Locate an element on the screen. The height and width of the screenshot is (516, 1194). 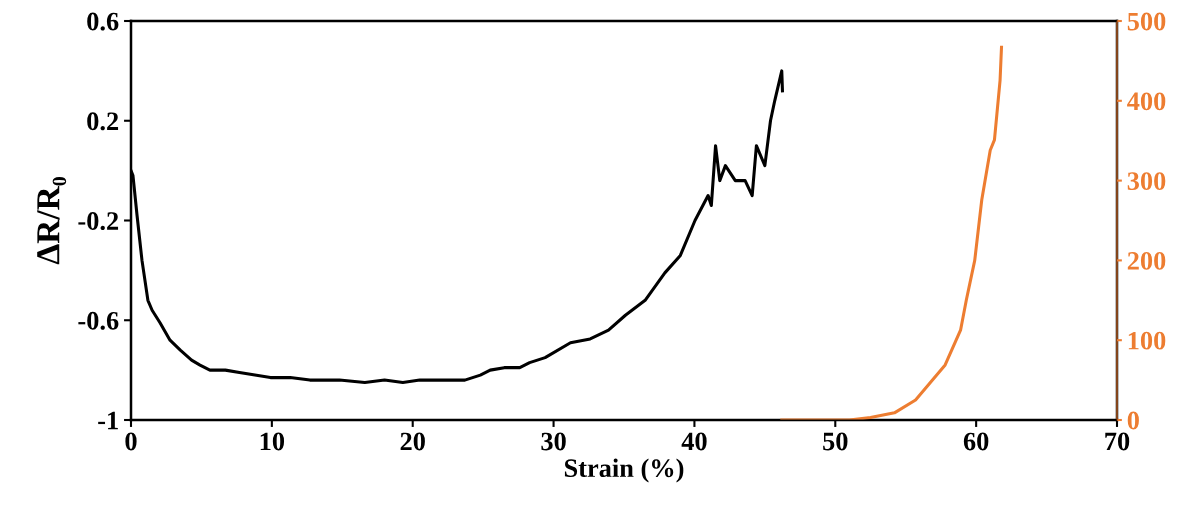
y2-tick-label: 0 is located at coordinates (1133, 420).